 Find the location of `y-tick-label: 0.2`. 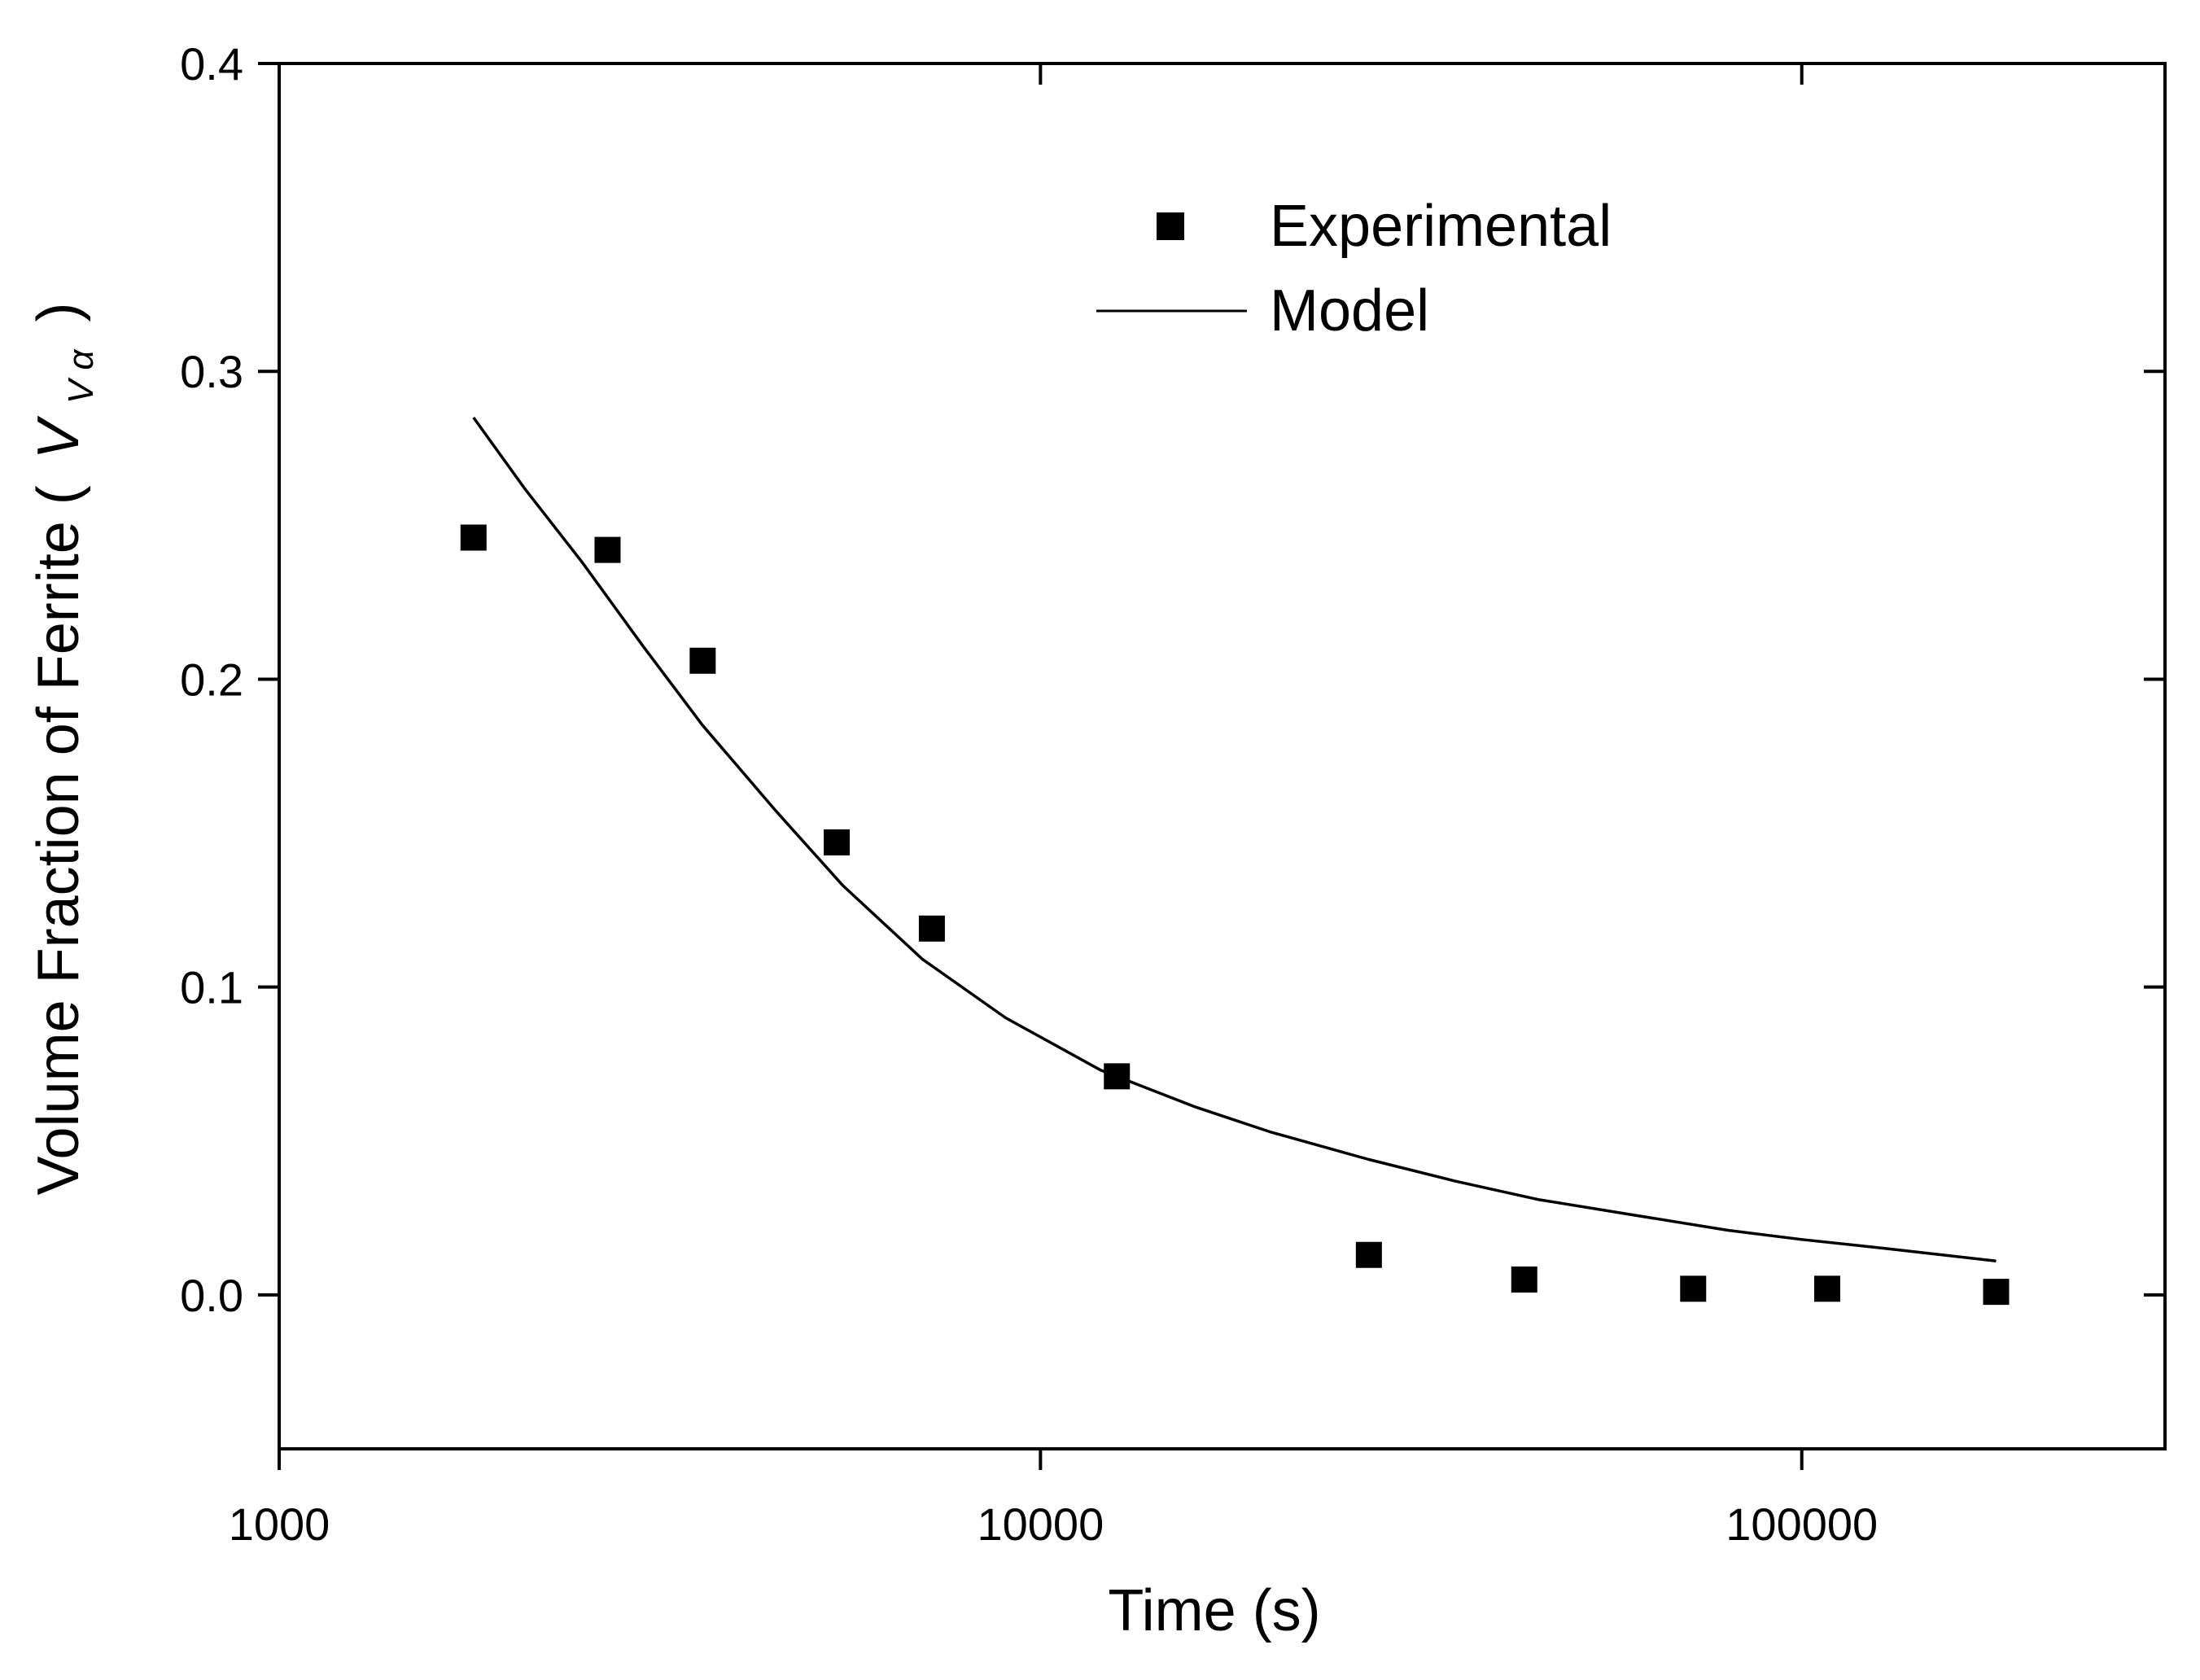

y-tick-label: 0.2 is located at coordinates (211, 680).